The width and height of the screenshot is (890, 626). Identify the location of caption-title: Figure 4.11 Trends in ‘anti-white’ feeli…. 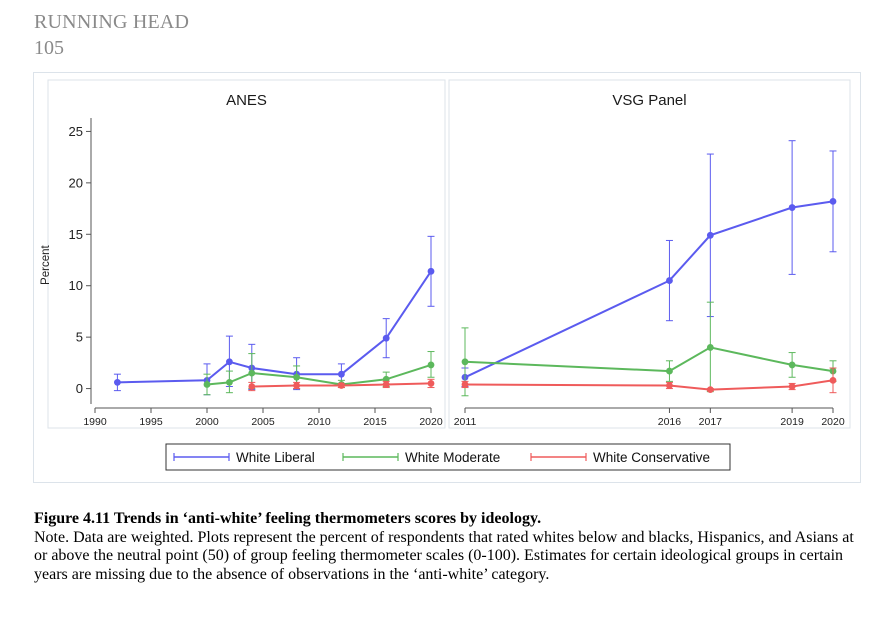
(288, 518).